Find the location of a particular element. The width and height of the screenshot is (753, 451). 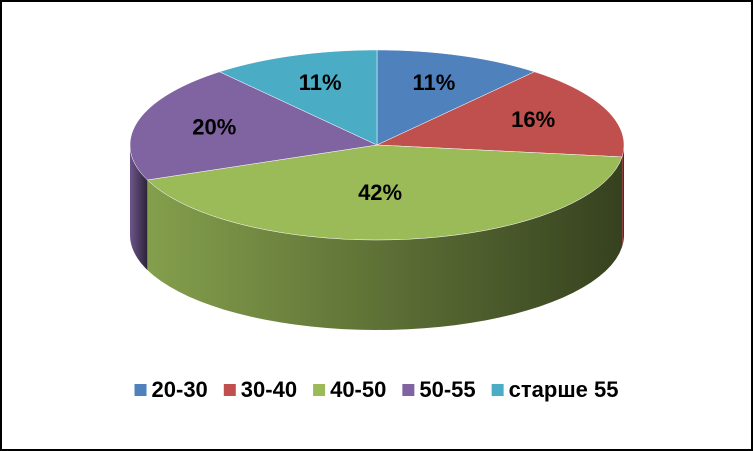

legend-label: 50-55 is located at coordinates (447, 389).